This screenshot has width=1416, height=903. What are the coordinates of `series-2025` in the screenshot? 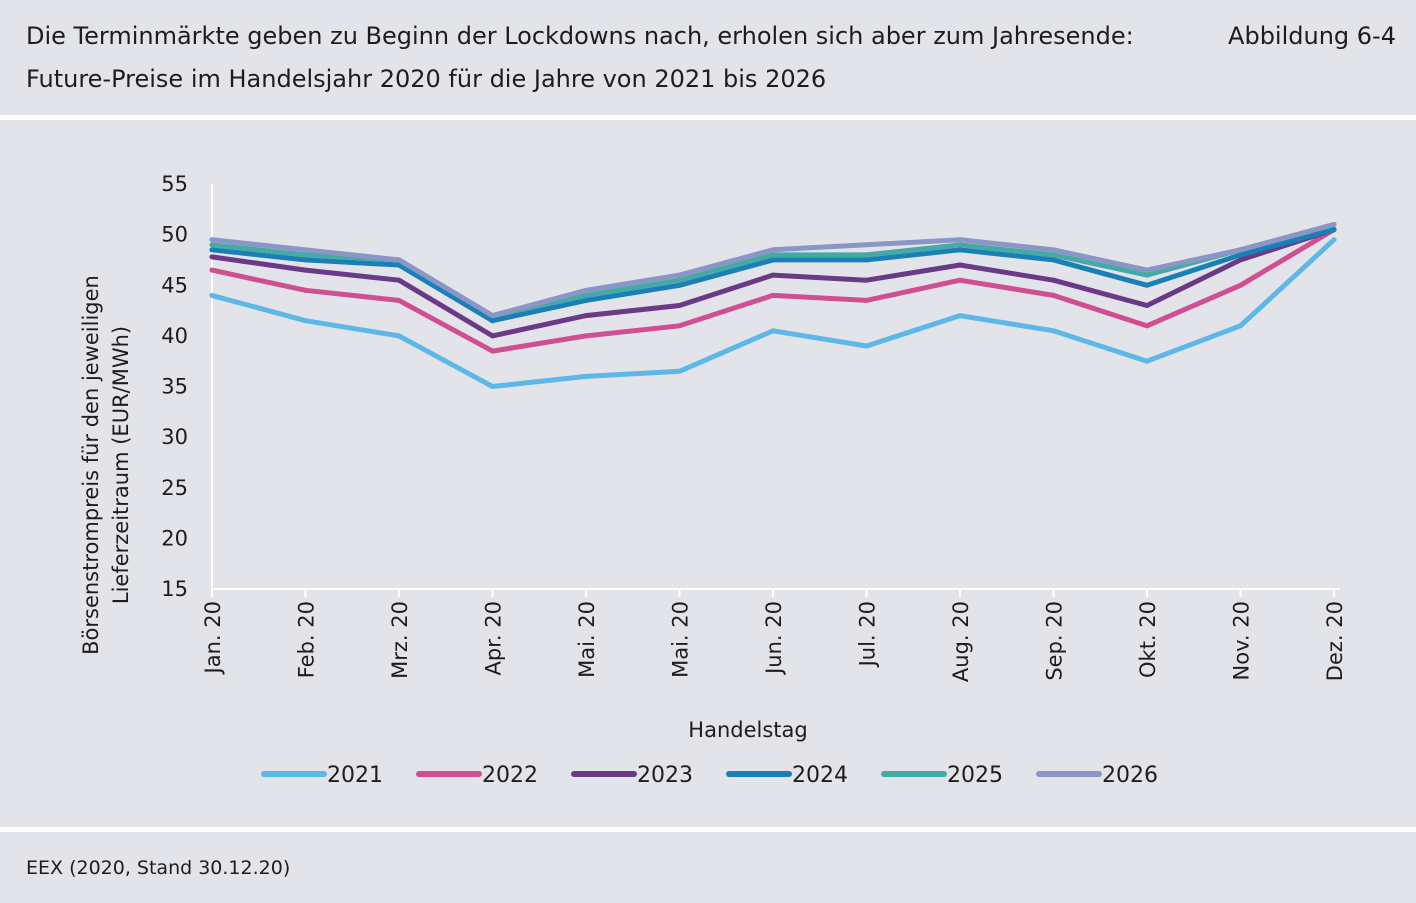 It's located at (773, 270).